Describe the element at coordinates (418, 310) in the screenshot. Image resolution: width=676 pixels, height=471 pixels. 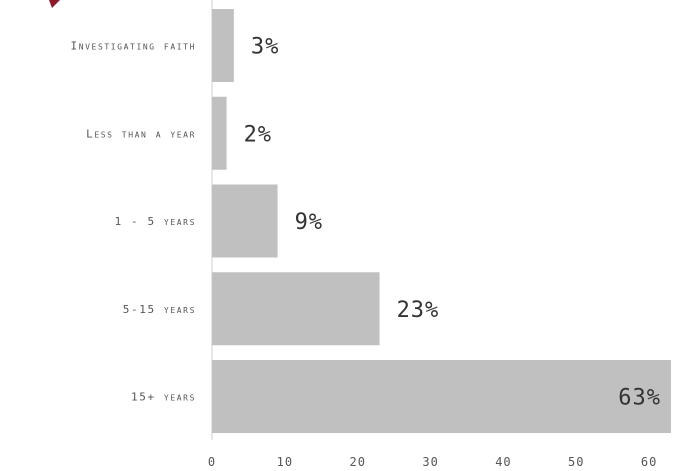
I see `data-label: 23%` at that location.